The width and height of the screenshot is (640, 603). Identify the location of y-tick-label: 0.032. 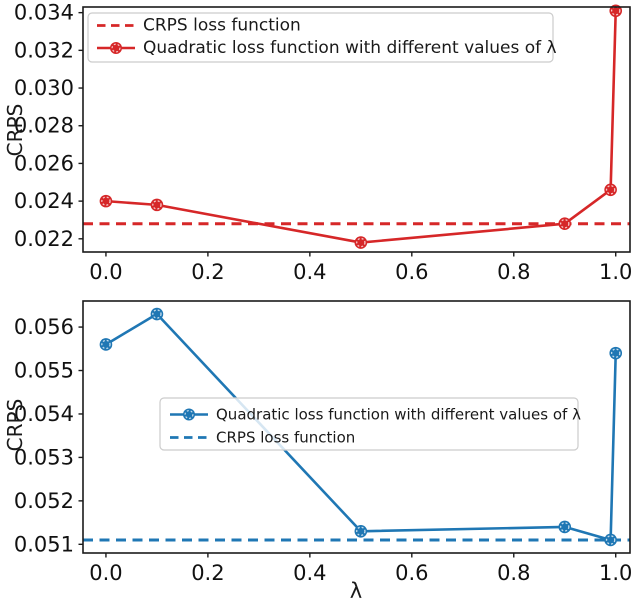
(44, 50).